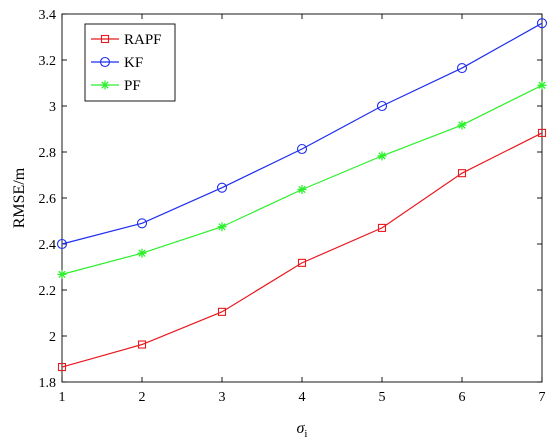 The image size is (550, 442). I want to click on y-tick-label: 2.8, so click(48, 153).